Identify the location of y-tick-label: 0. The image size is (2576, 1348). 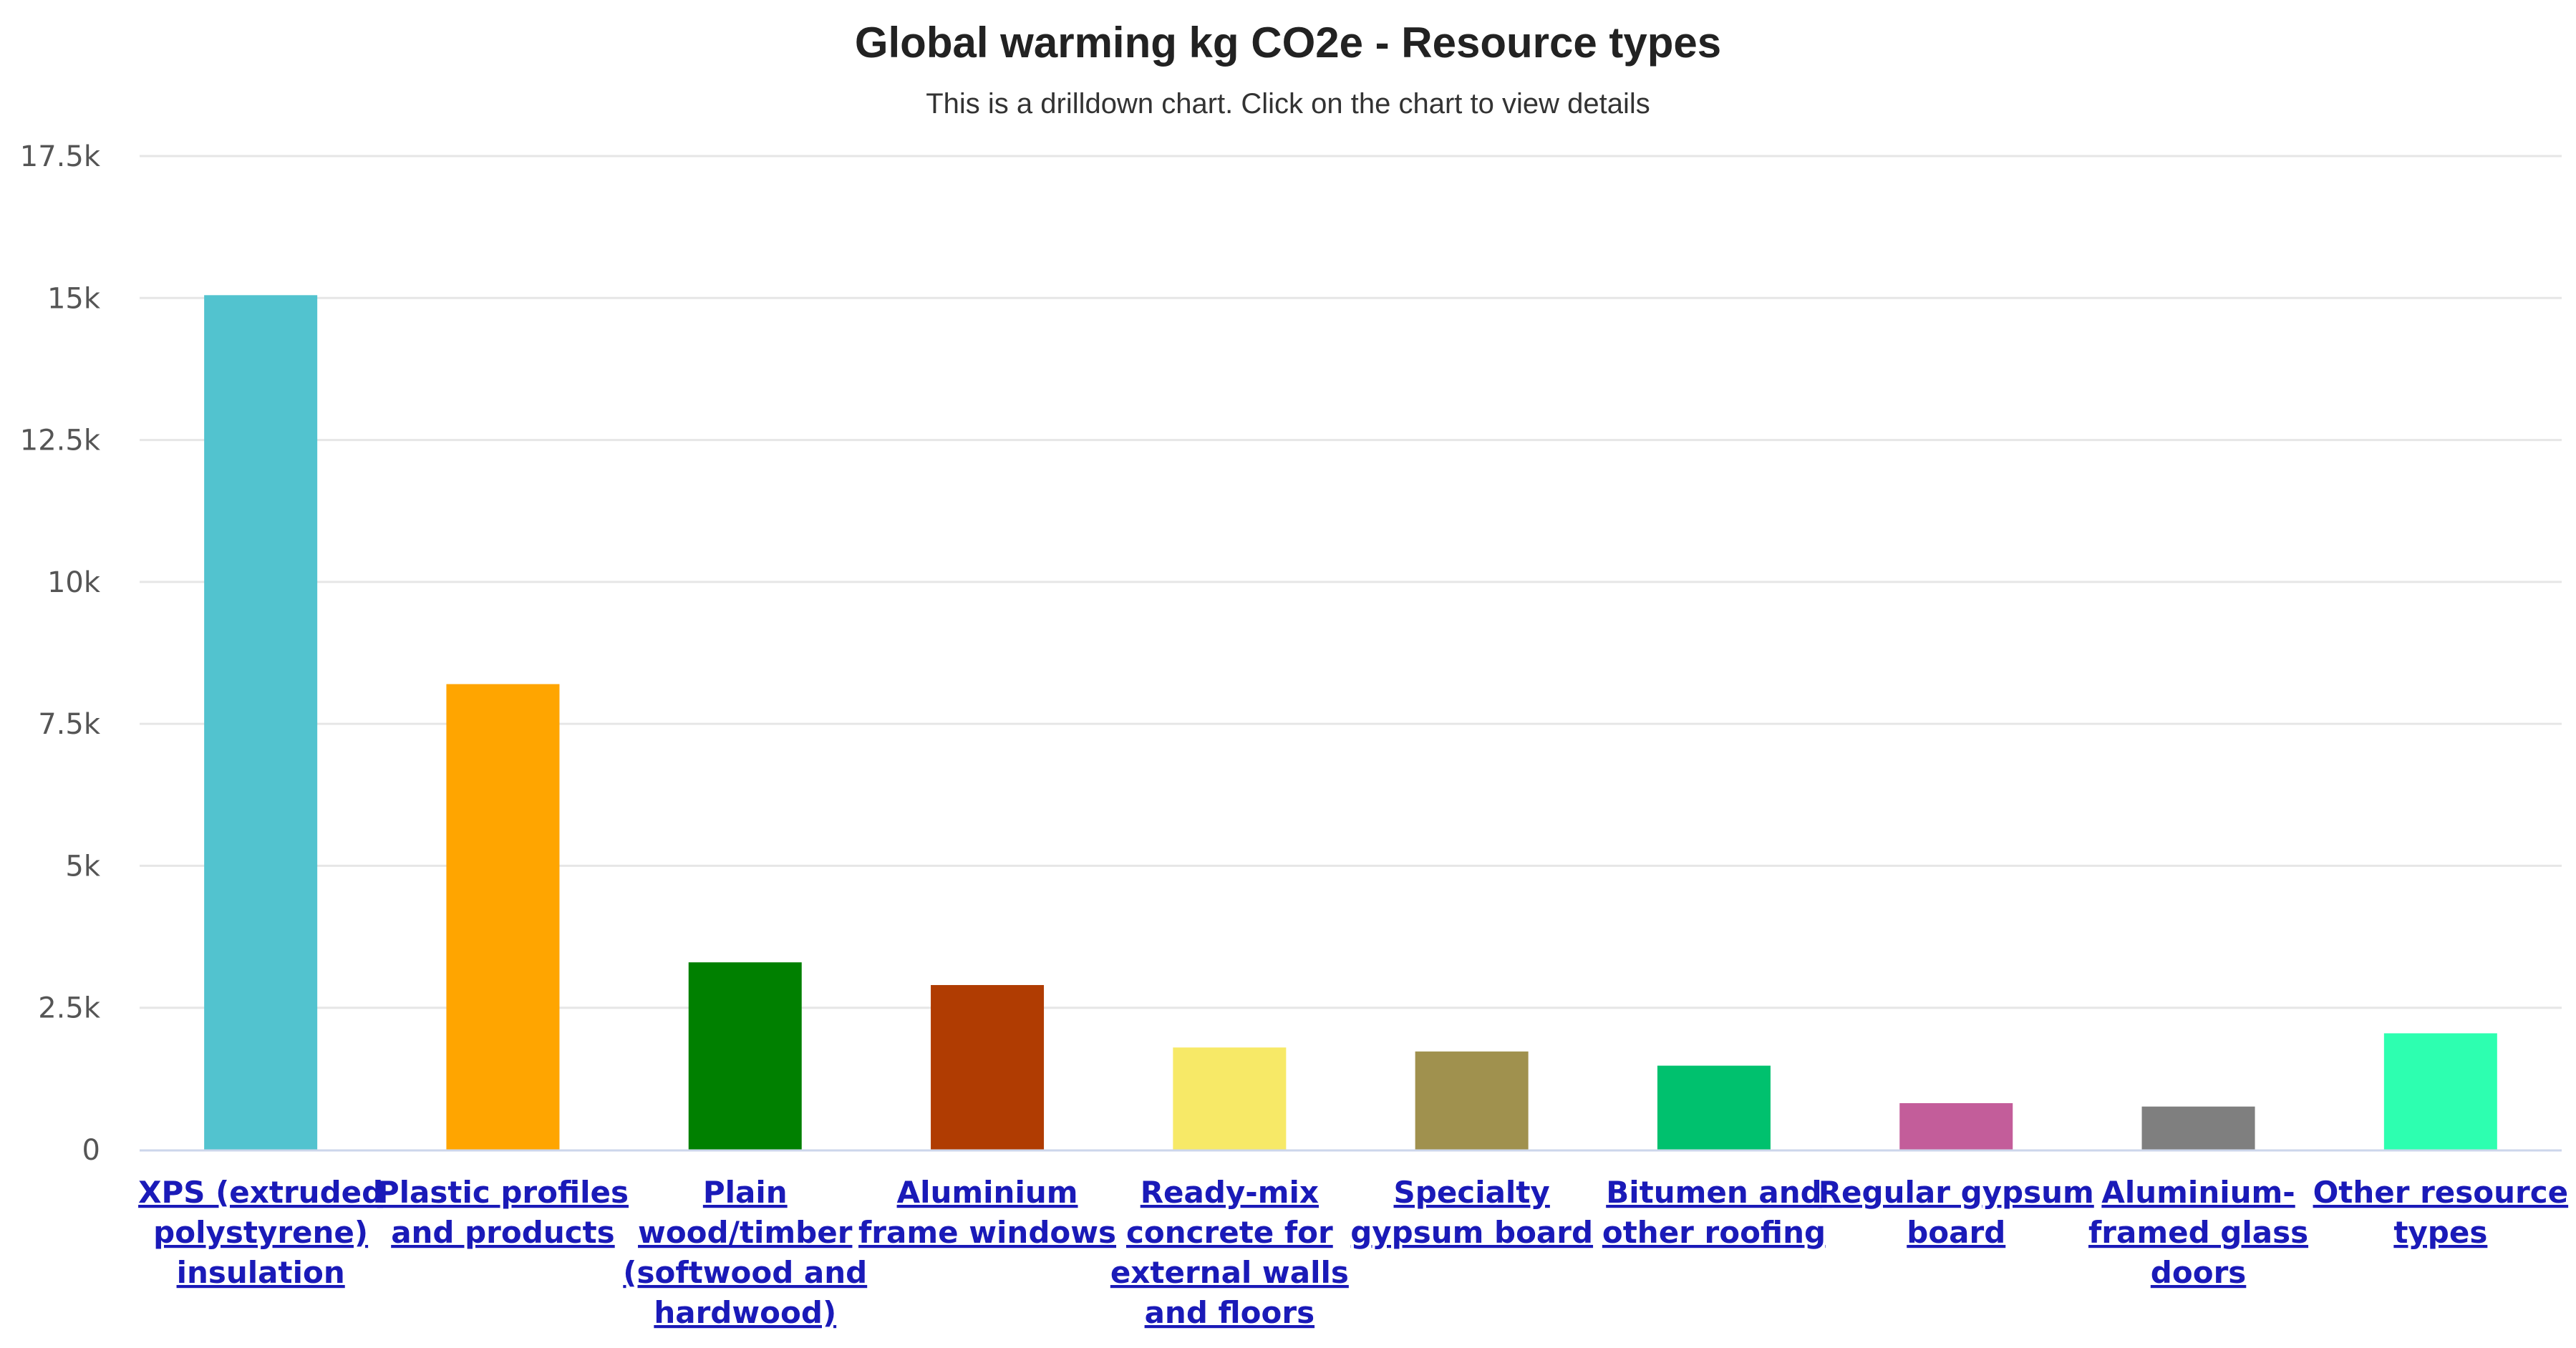
(91, 1150).